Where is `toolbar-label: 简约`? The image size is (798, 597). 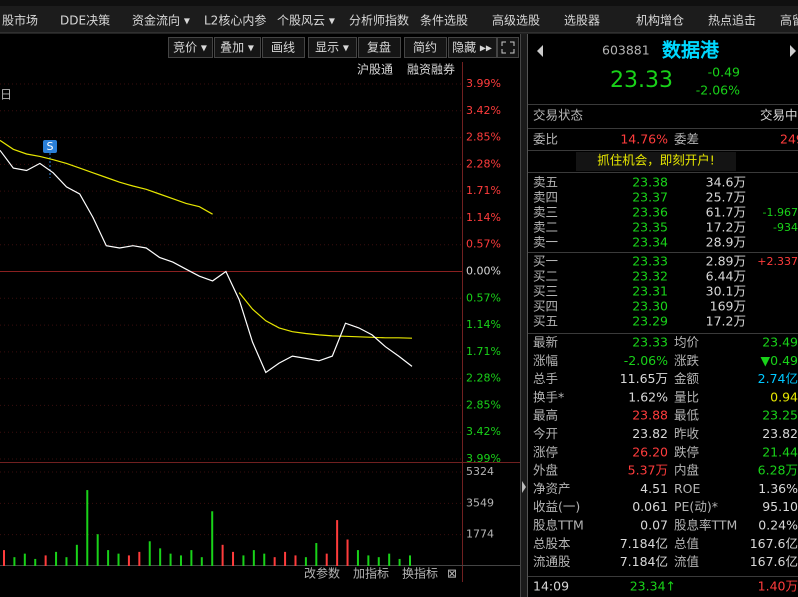 toolbar-label: 简约 is located at coordinates (425, 47).